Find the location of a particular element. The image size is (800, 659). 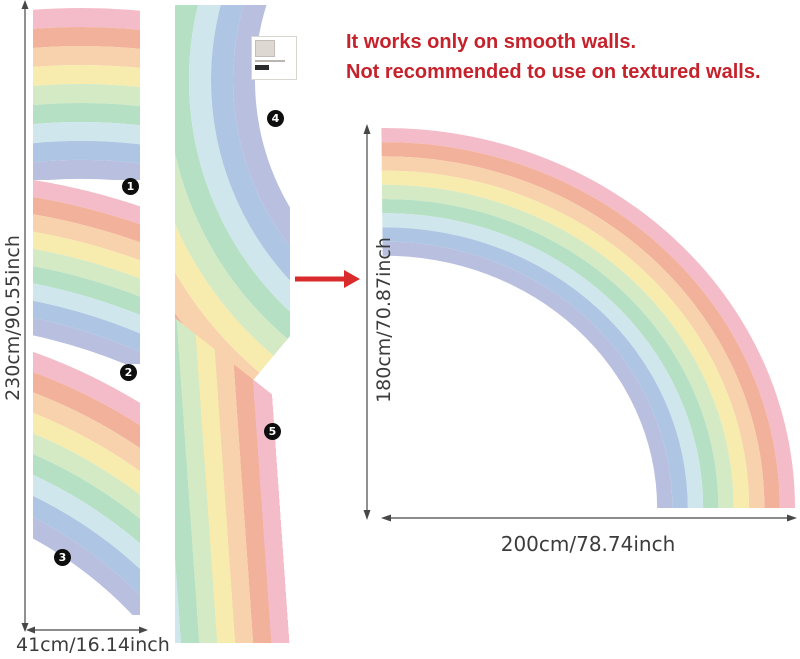

label-photo-icon is located at coordinates (265, 48).